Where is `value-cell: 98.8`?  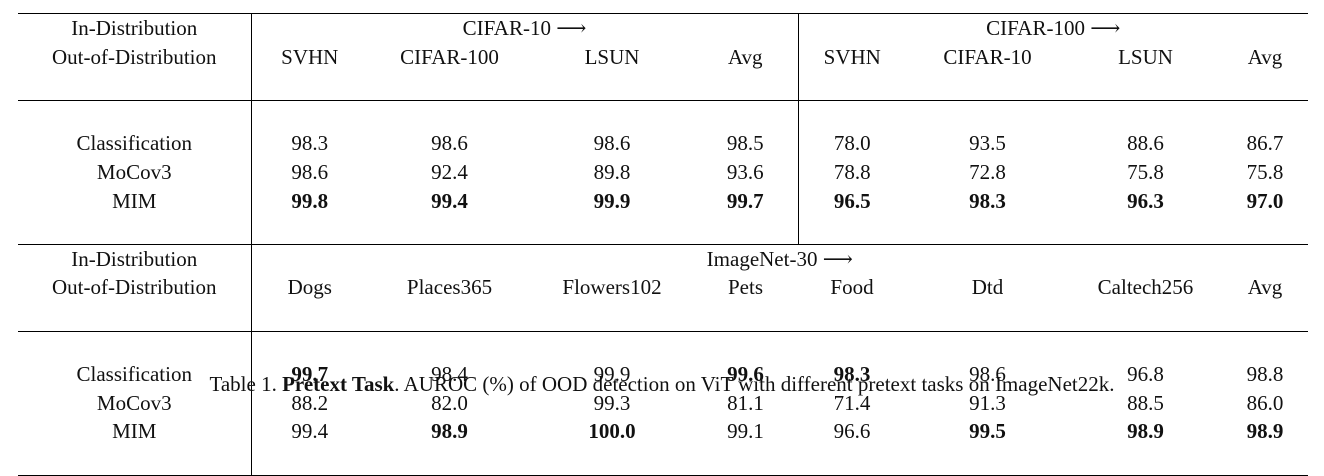
value-cell: 98.8 is located at coordinates (1265, 374).